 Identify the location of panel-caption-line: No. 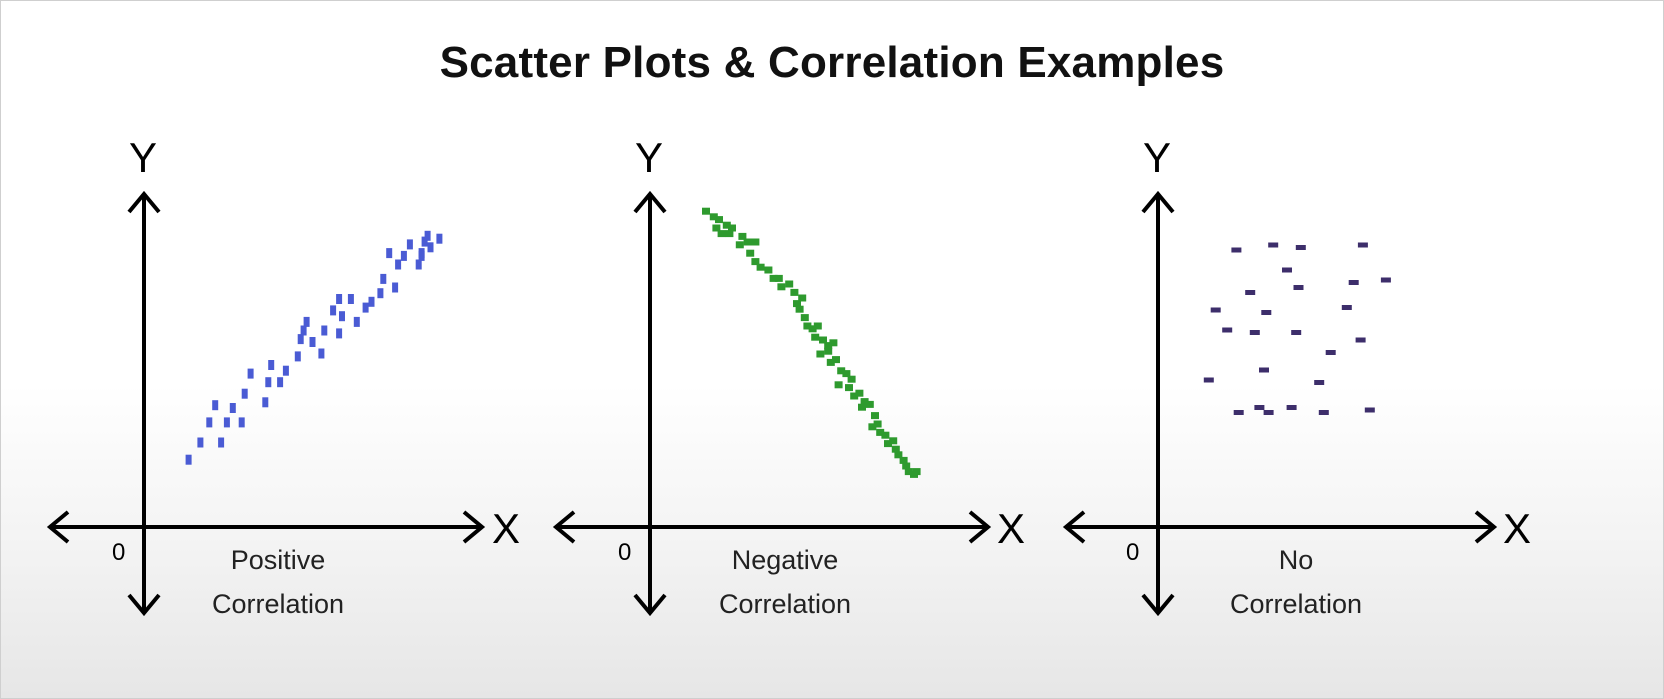
(1296, 560).